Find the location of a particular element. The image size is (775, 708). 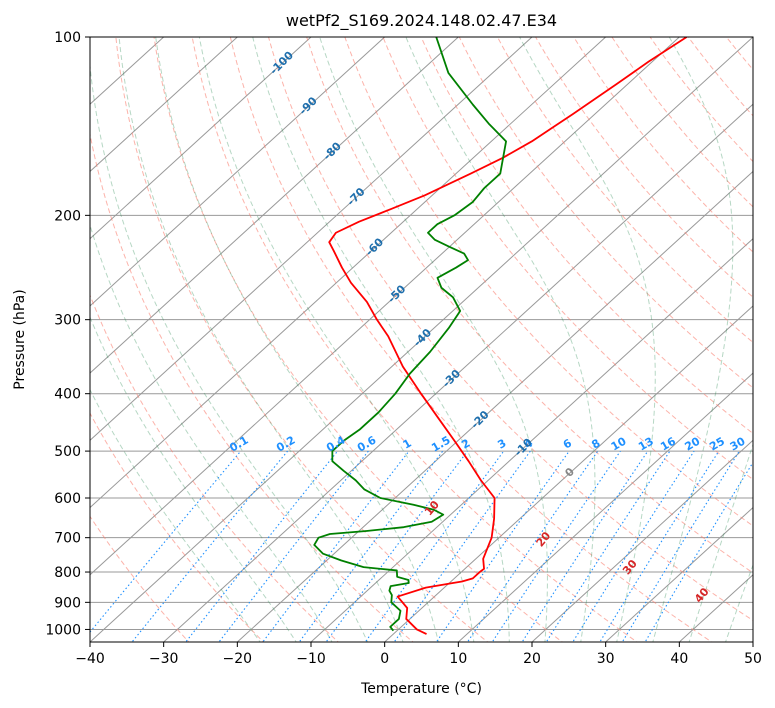

y-tick-label: 900 is located at coordinates (67, 603).